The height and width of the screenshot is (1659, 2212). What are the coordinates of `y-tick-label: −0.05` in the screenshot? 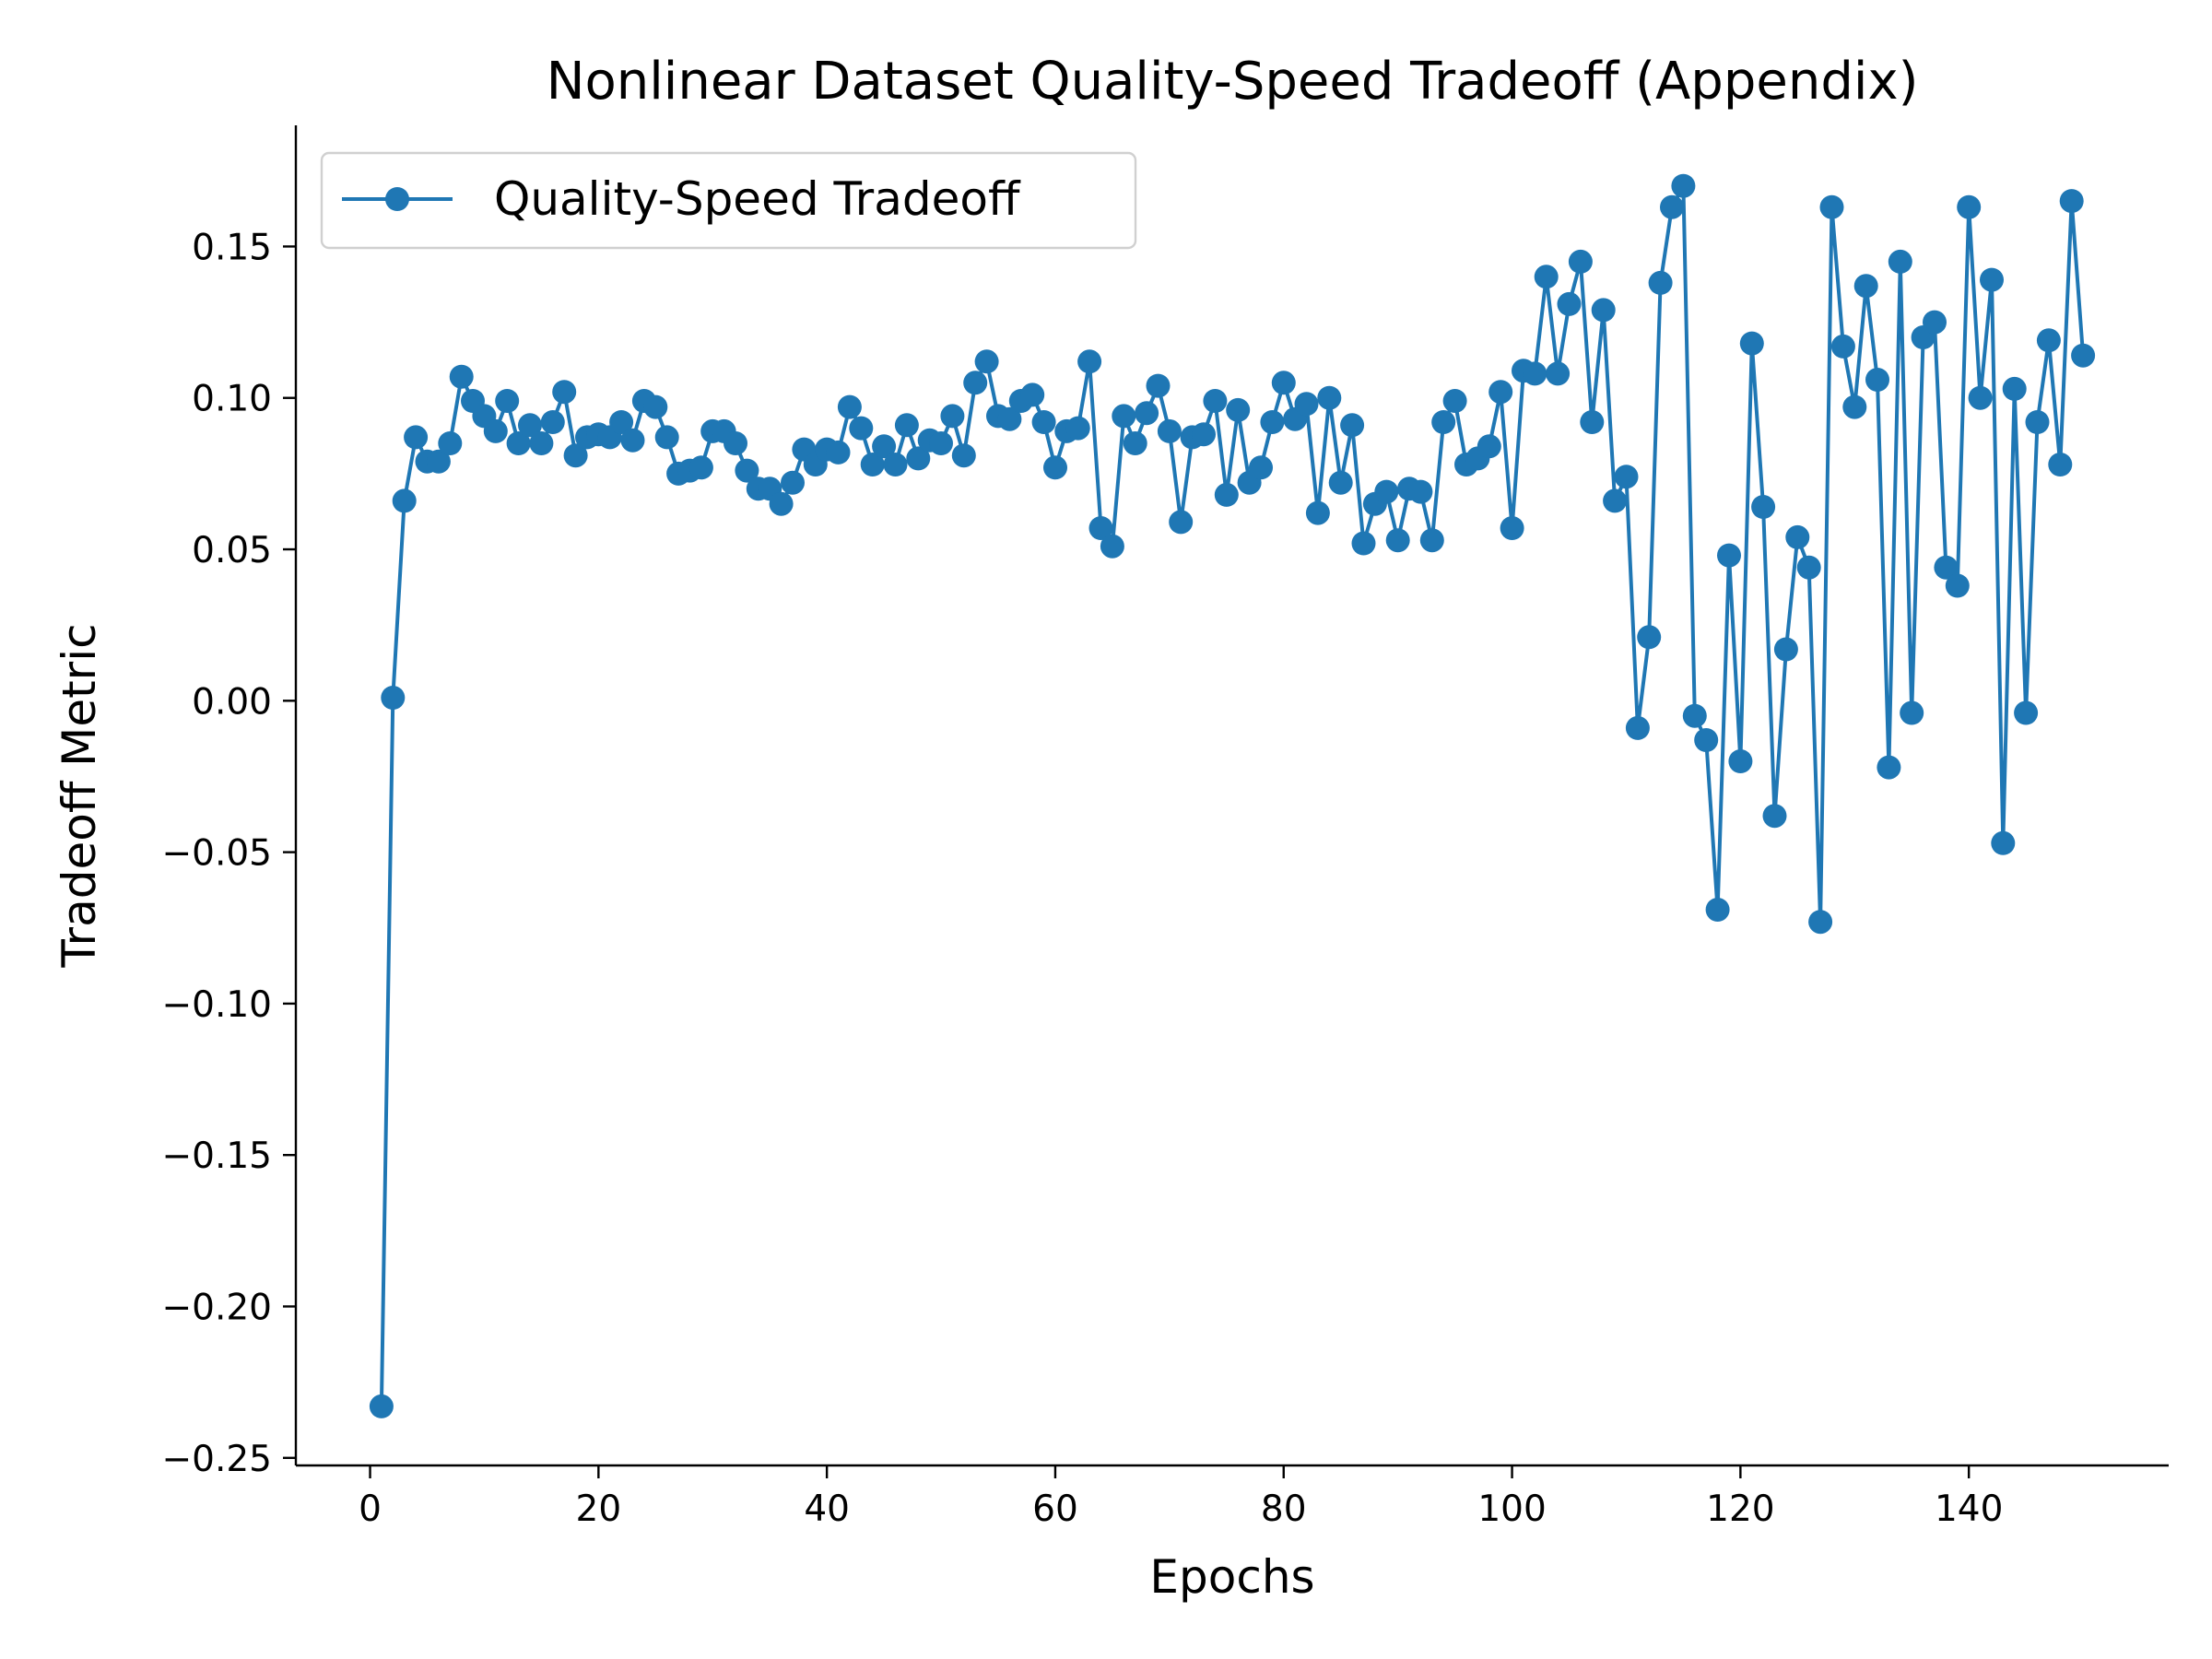 It's located at (216, 854).